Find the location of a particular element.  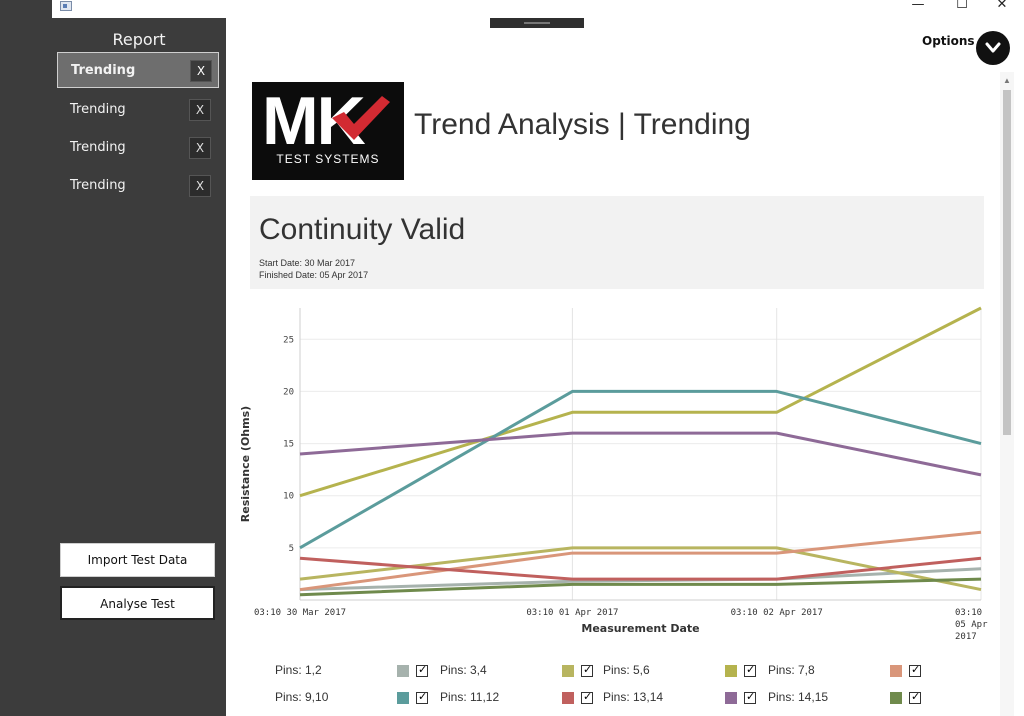

legend-label: Pins: 1,2 is located at coordinates (298, 670).